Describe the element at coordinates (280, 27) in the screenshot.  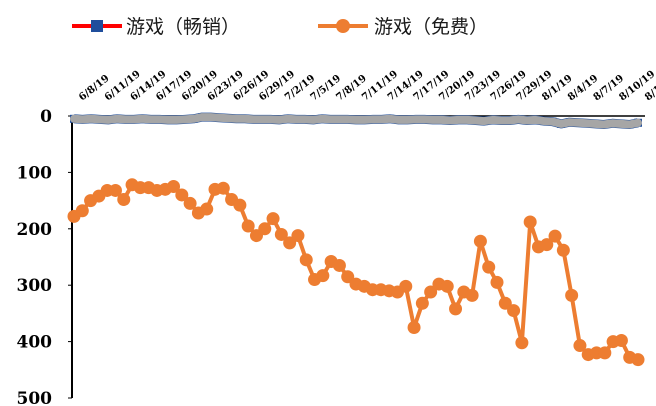
I see `legend: 游戏（畅销） 游戏（免费）` at that location.